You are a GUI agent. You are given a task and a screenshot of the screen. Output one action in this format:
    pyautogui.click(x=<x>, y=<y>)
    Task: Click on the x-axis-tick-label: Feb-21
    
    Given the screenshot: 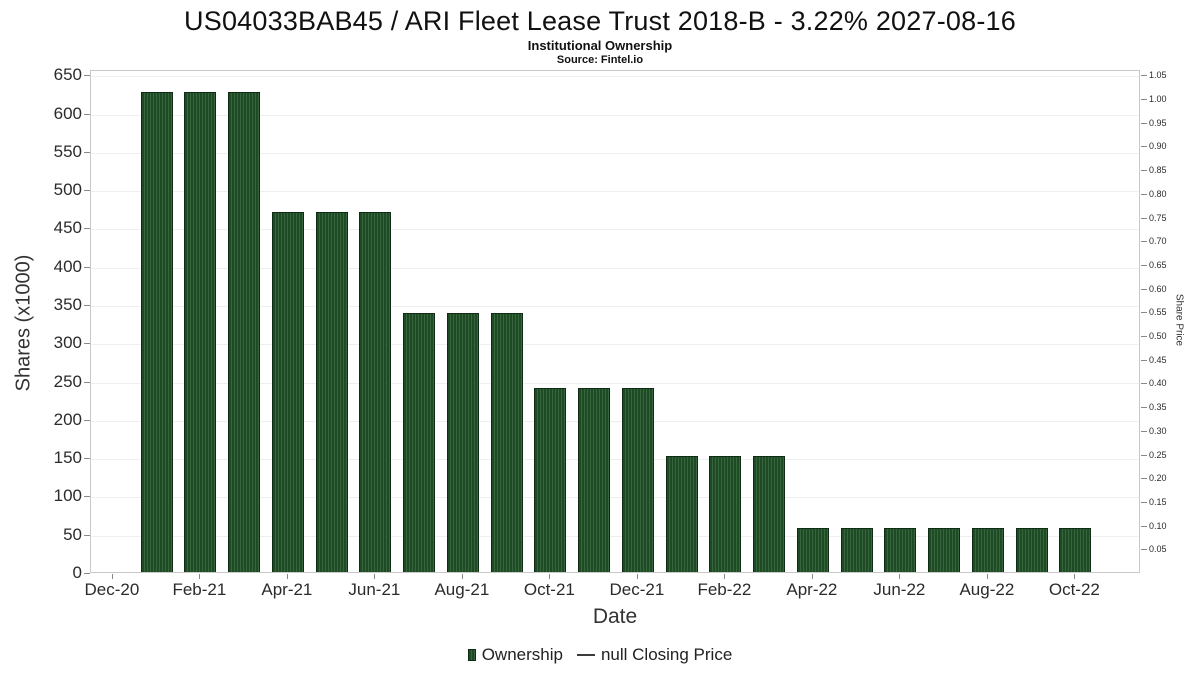 What is the action you would take?
    pyautogui.click(x=199, y=589)
    